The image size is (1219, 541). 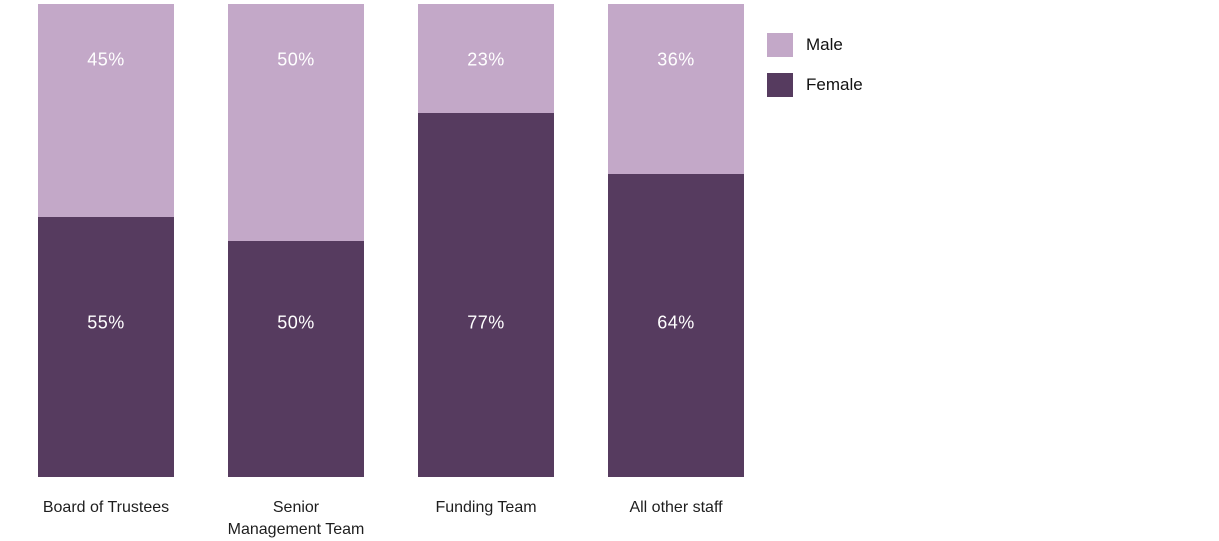 What do you see at coordinates (834, 84) in the screenshot?
I see `legend-label-female: Female` at bounding box center [834, 84].